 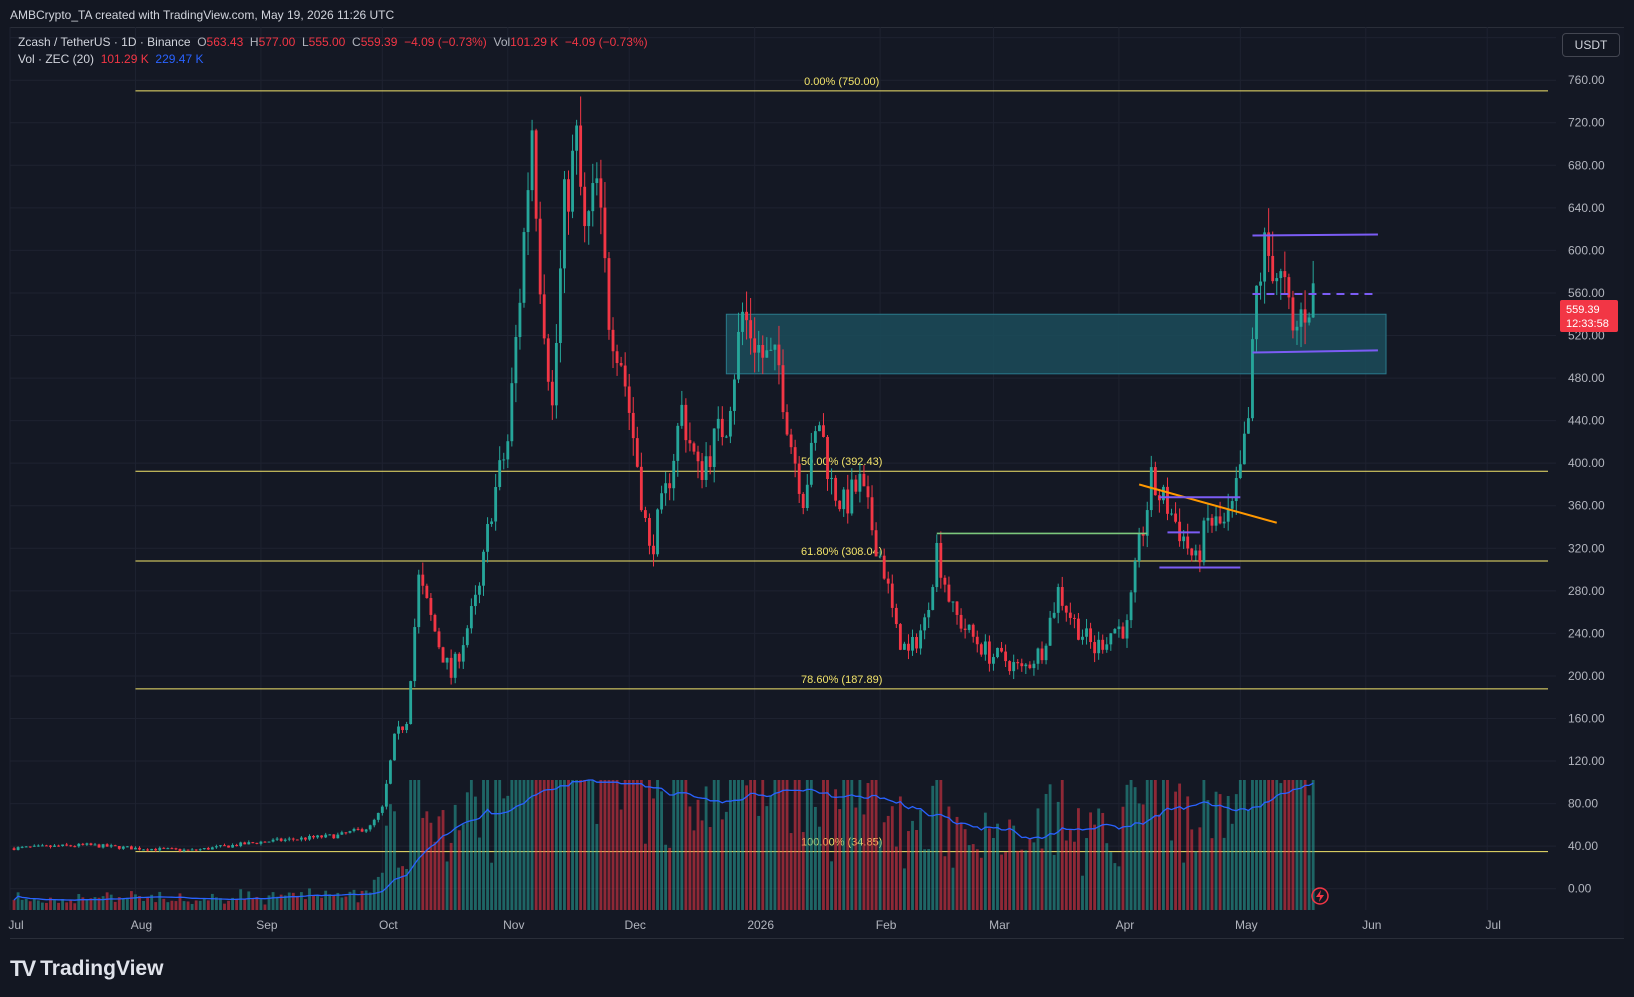 What do you see at coordinates (1583, 804) in the screenshot?
I see `y-tick-label: 80.00` at bounding box center [1583, 804].